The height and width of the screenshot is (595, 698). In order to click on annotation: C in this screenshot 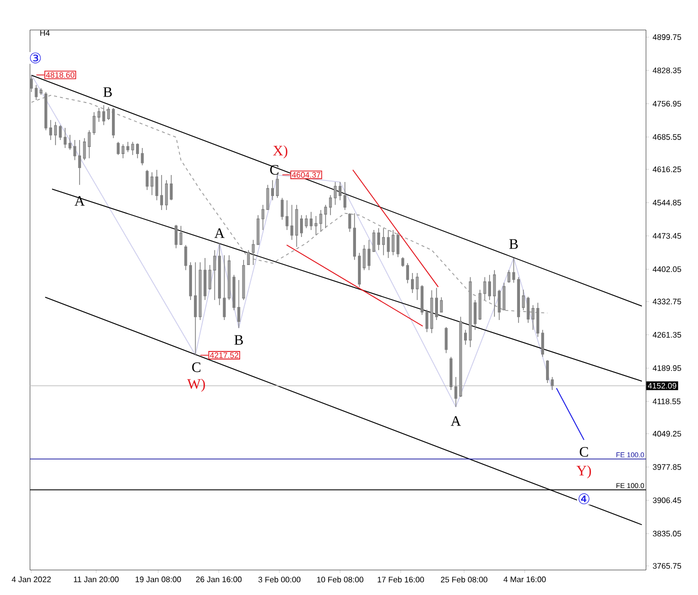, I will do `click(274, 170)`.